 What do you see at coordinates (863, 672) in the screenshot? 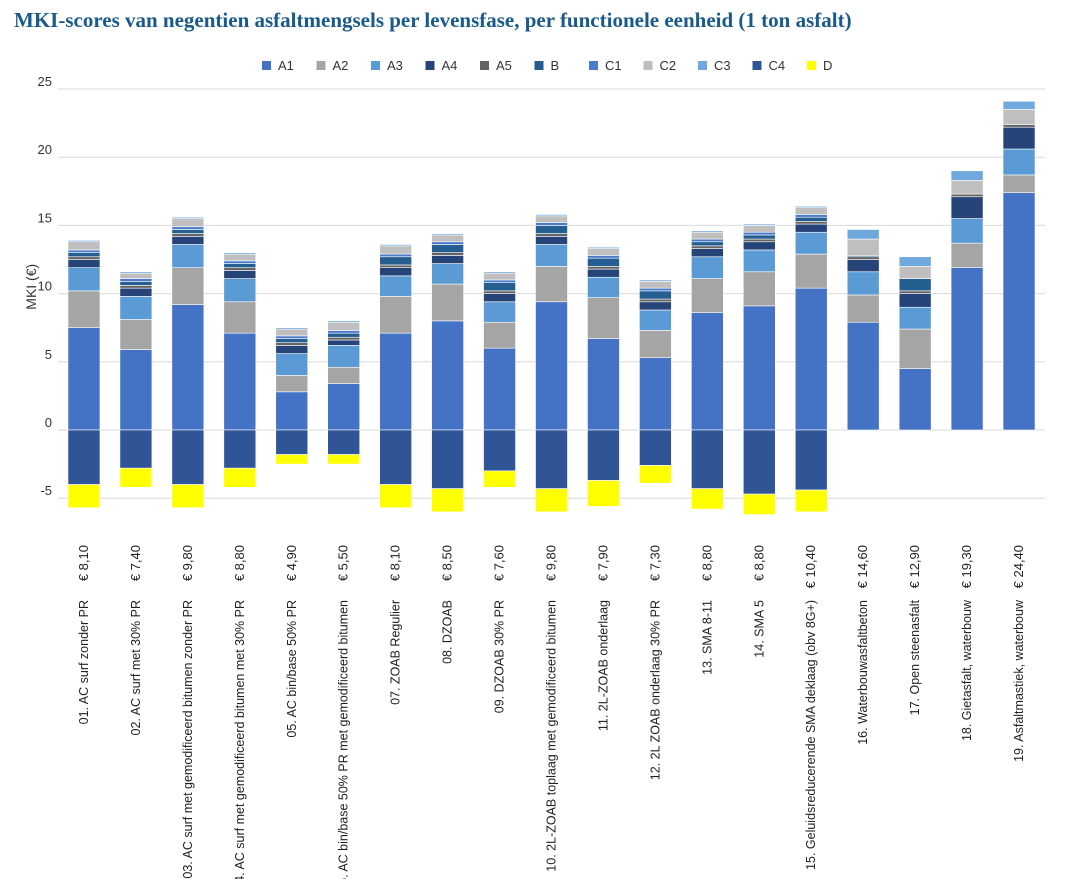
I see `x-tick-label: 16. Waterbouwasfaltbeton` at bounding box center [863, 672].